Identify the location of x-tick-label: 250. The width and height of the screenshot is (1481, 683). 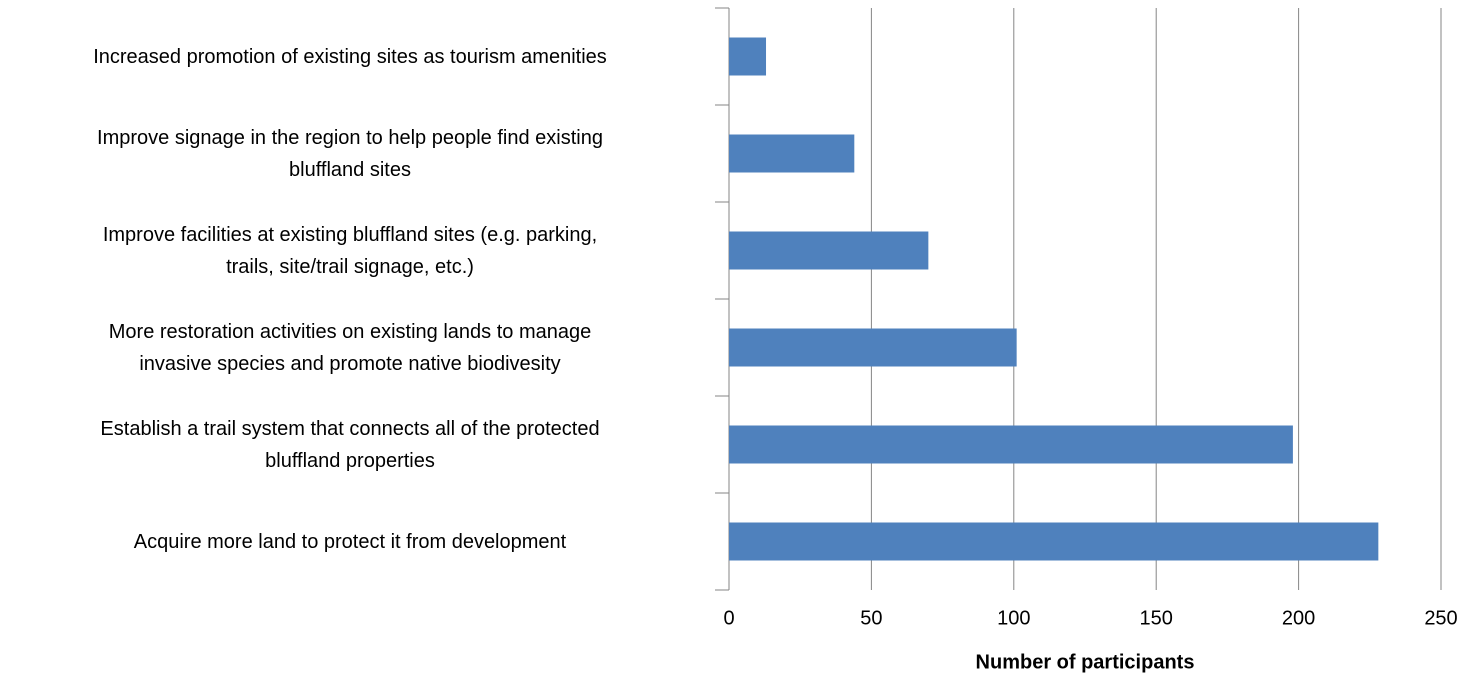
(1440, 618).